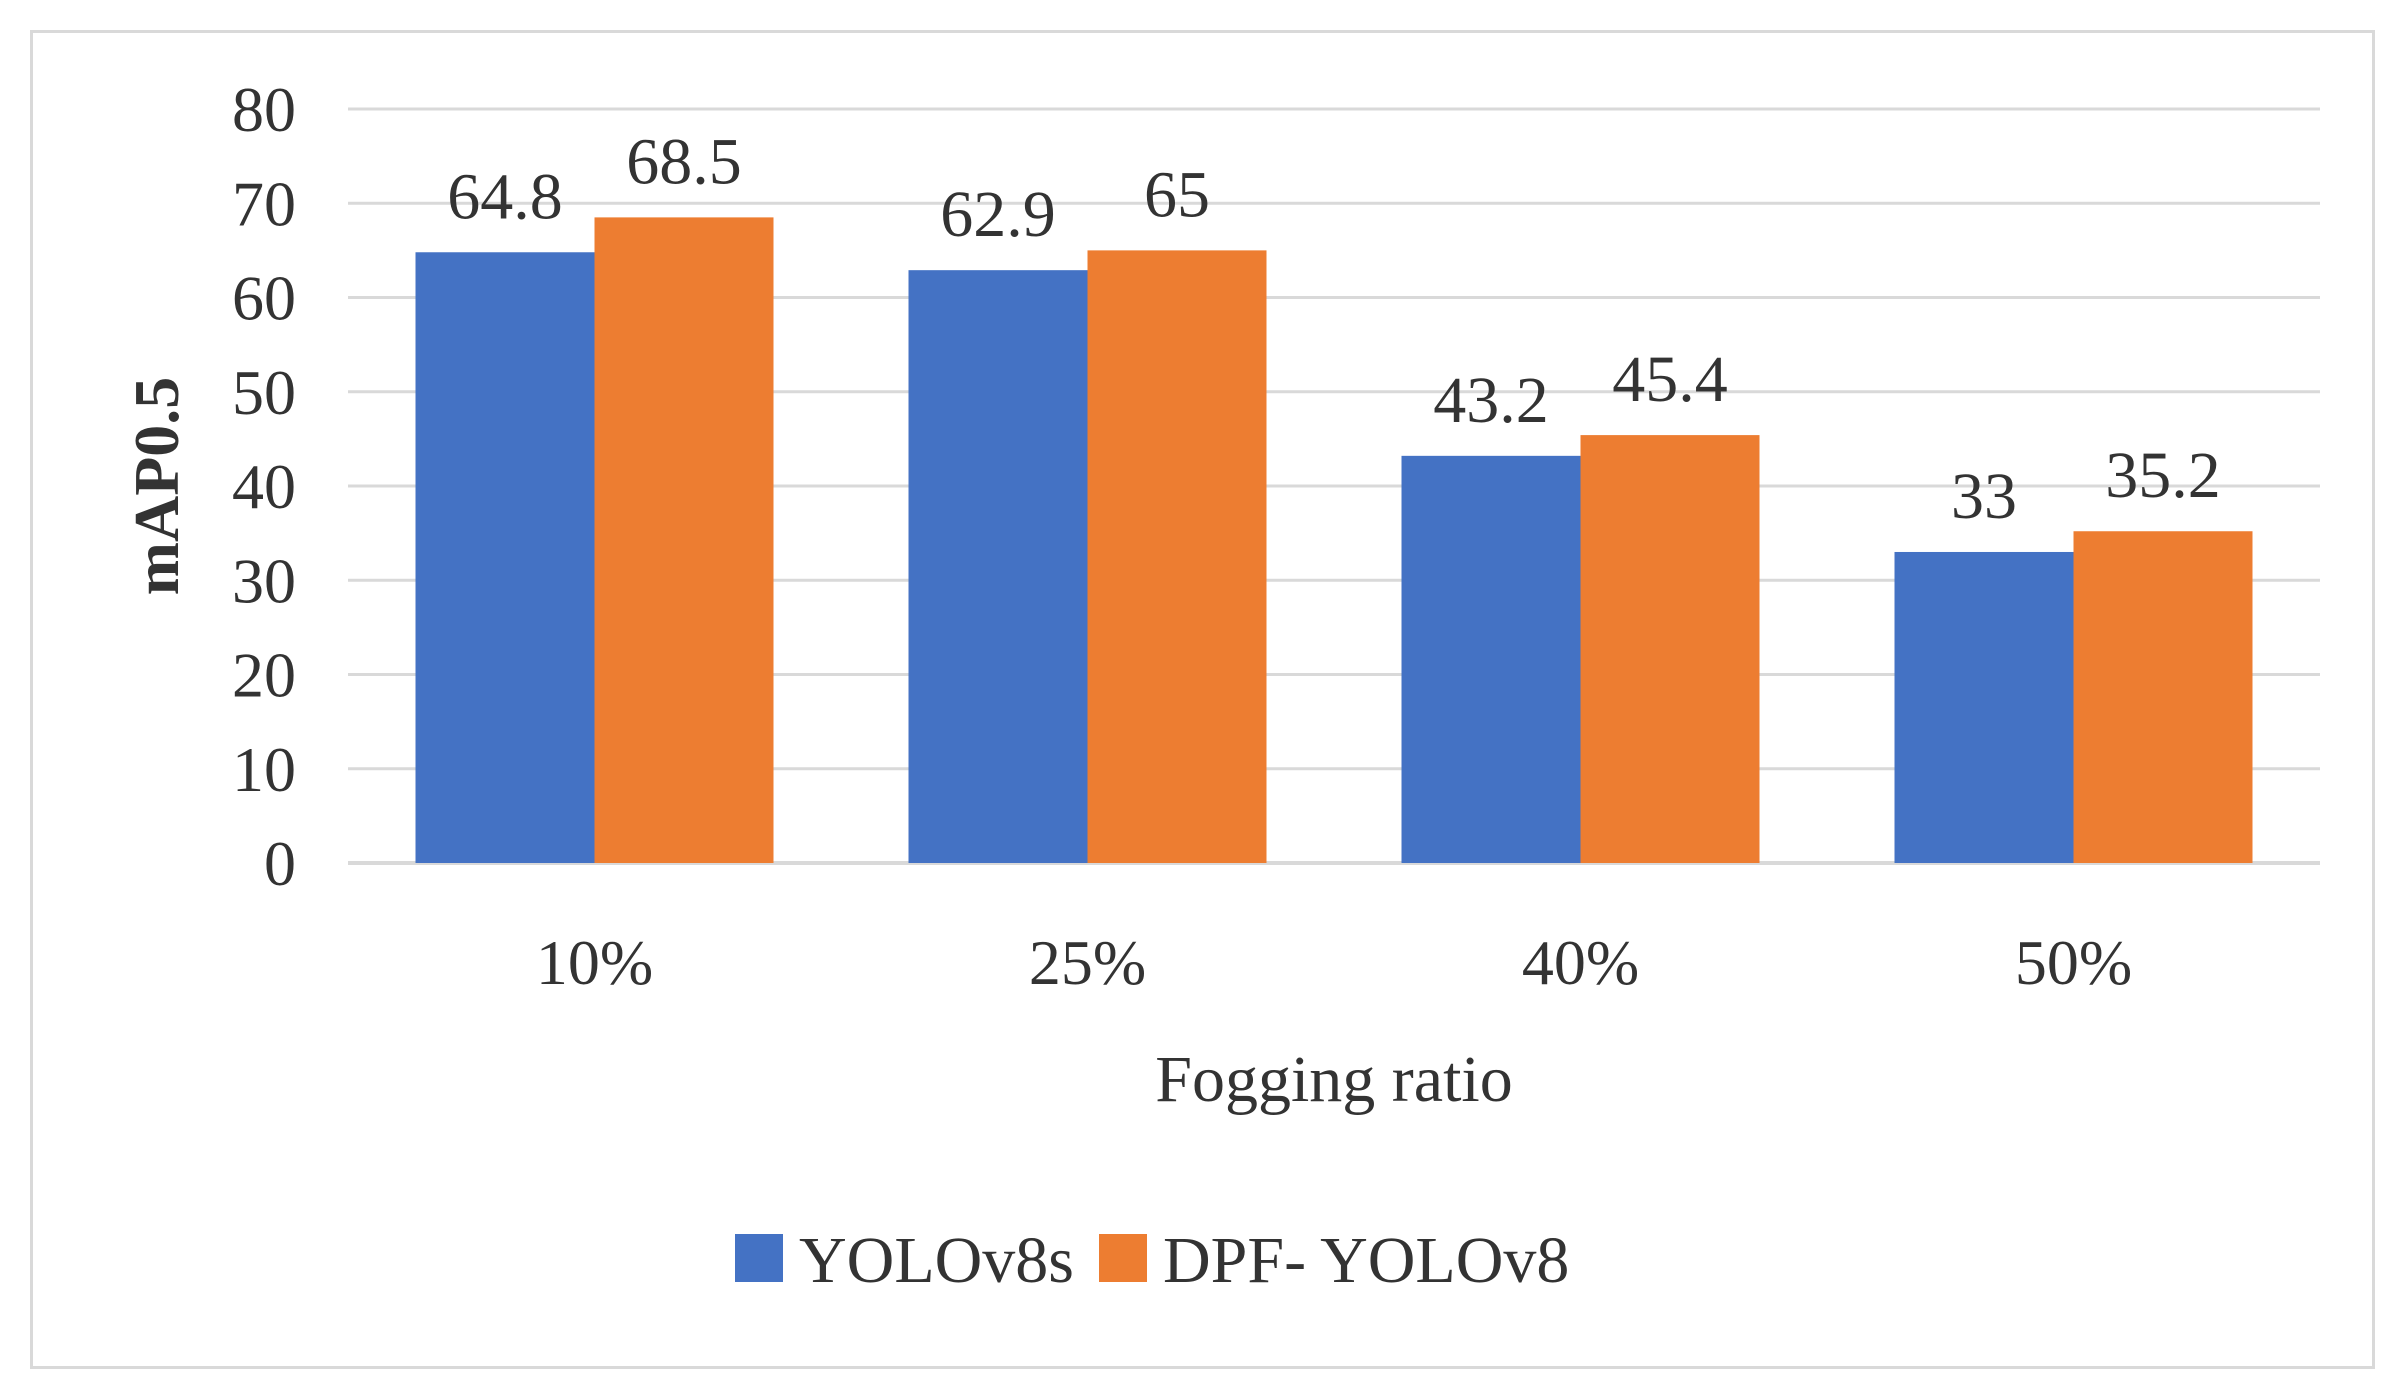 The image size is (2405, 1399). Describe the element at coordinates (2163, 475) in the screenshot. I see `data-label: 35.2` at that location.